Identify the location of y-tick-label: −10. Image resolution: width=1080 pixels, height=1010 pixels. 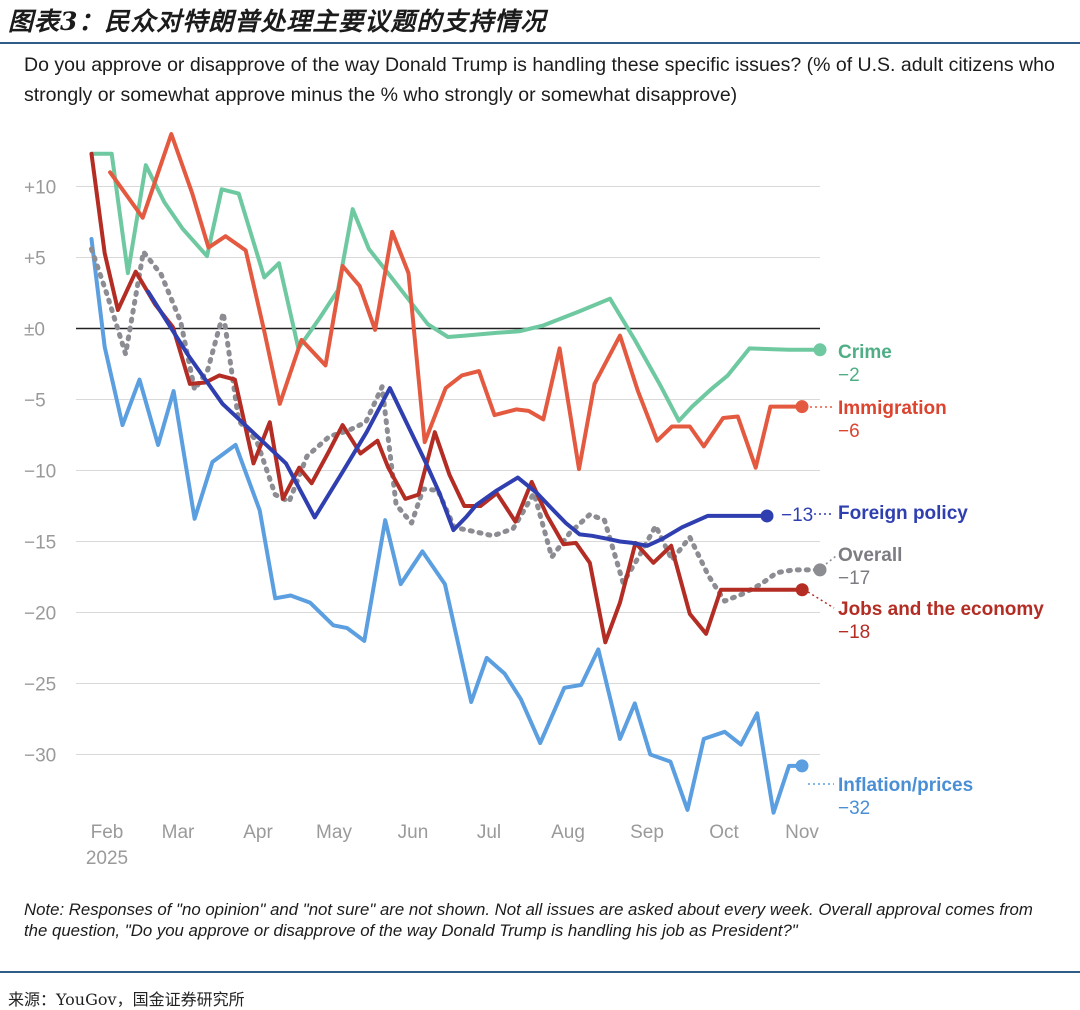
(40, 472).